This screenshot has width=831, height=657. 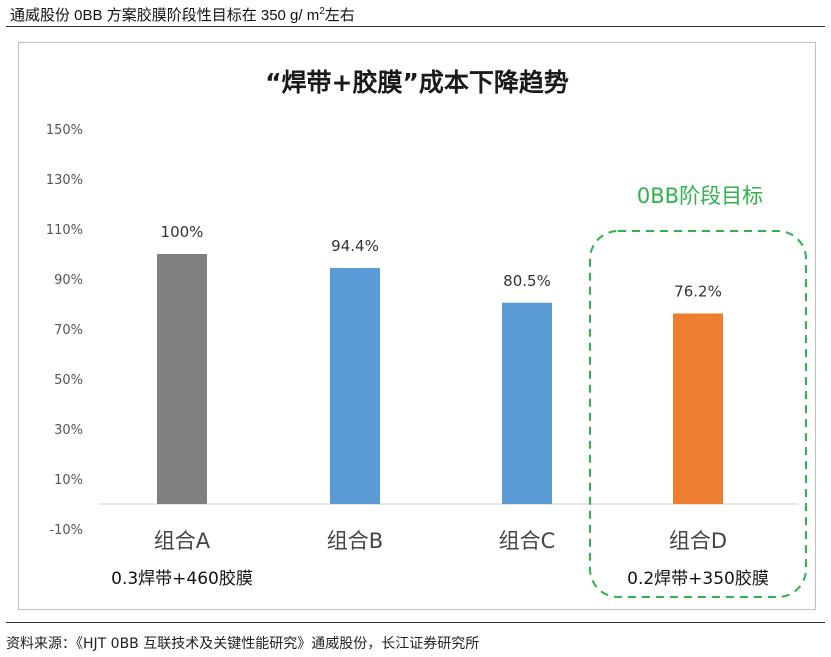 I want to click on bar-组合A, so click(x=182, y=379).